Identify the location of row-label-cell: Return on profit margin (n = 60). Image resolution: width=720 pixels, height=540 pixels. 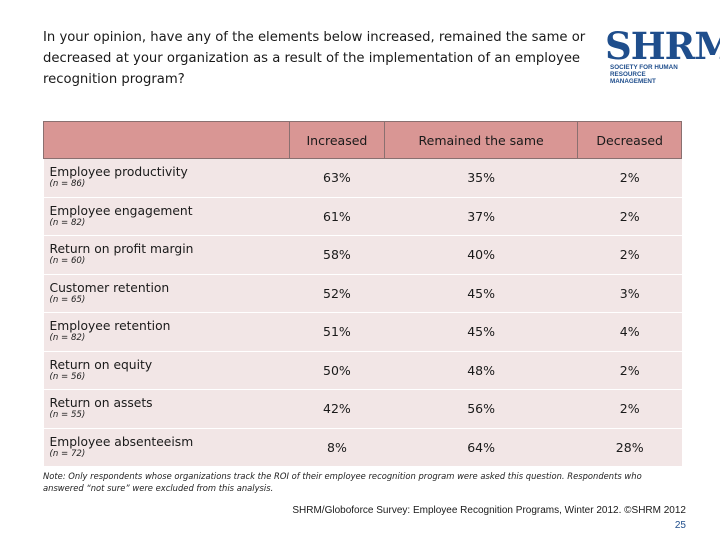
(166, 255).